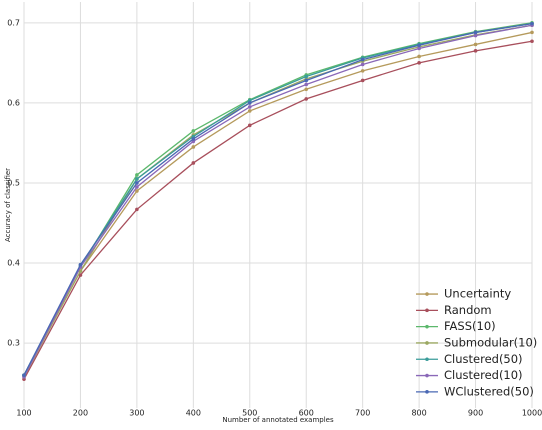 This screenshot has width=542, height=430. Describe the element at coordinates (13, 22) in the screenshot. I see `y-tick-label: 0.7` at that location.